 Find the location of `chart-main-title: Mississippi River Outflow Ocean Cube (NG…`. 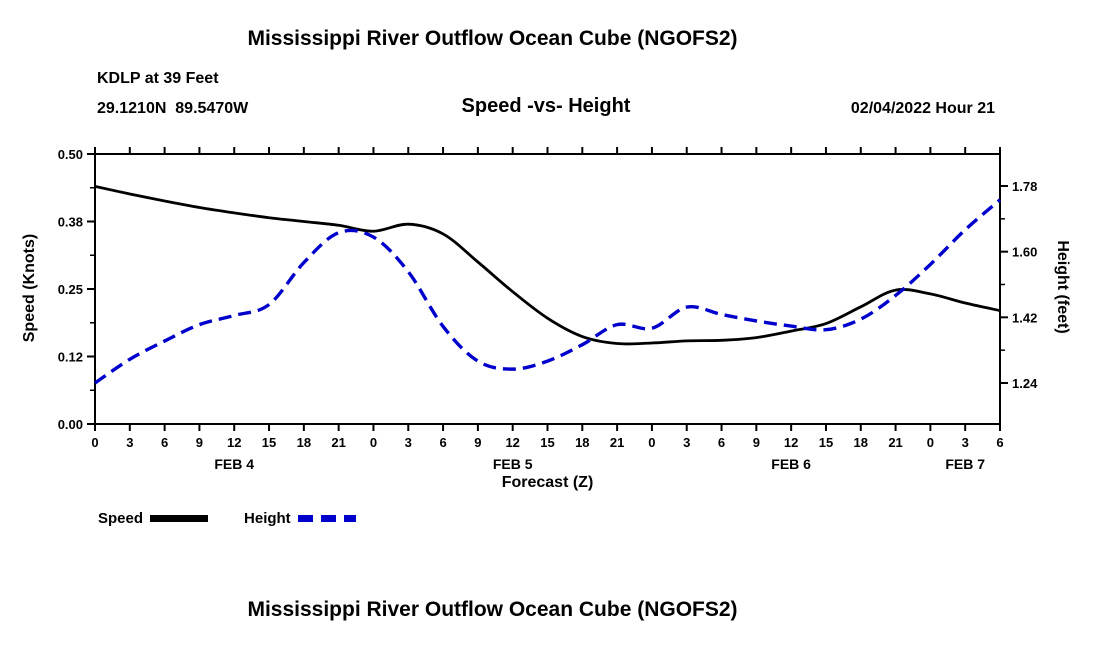

chart-main-title: Mississippi River Outflow Ocean Cube (NG… is located at coordinates (492, 38).